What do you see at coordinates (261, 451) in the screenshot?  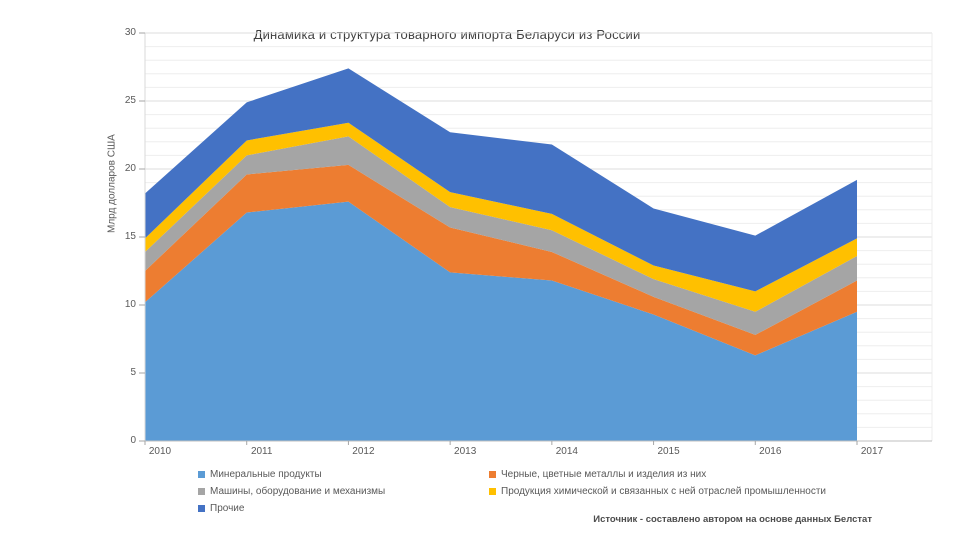 I see `x-tick-label: 2011` at bounding box center [261, 451].